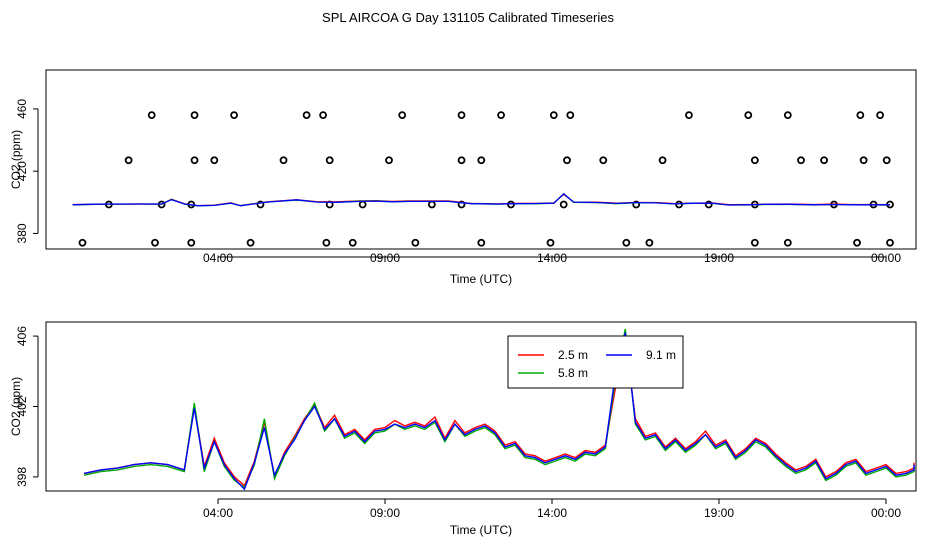 This screenshot has height=540, width=936. What do you see at coordinates (22, 477) in the screenshot?
I see `y-tick-label: 398` at bounding box center [22, 477].